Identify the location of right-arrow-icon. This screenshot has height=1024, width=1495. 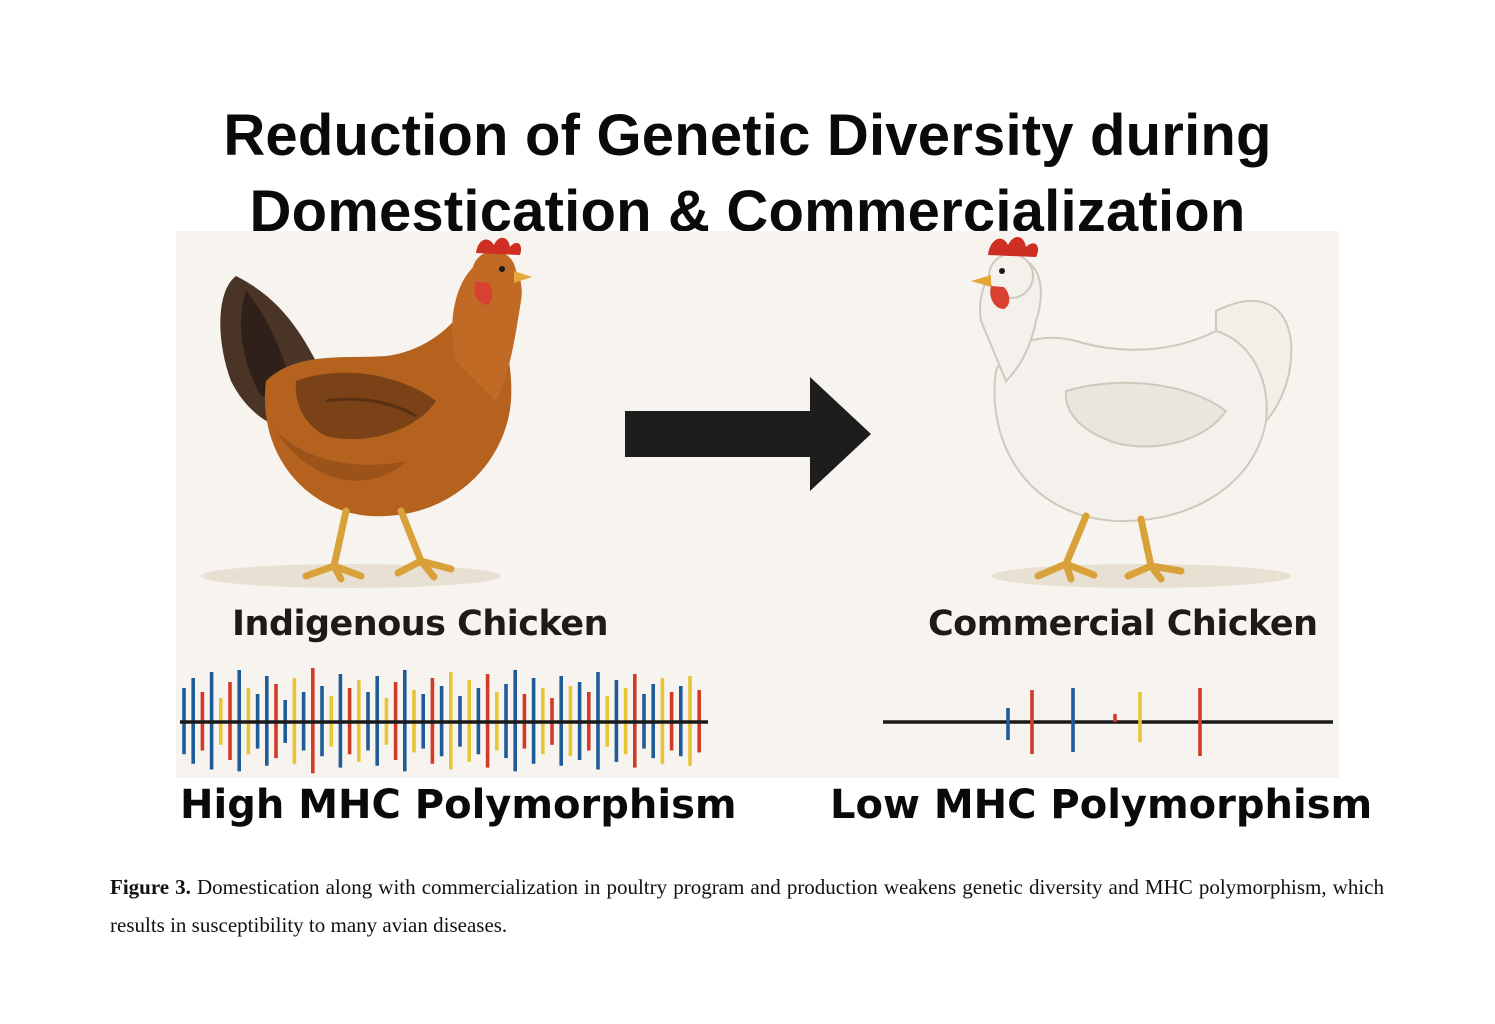
(748, 434).